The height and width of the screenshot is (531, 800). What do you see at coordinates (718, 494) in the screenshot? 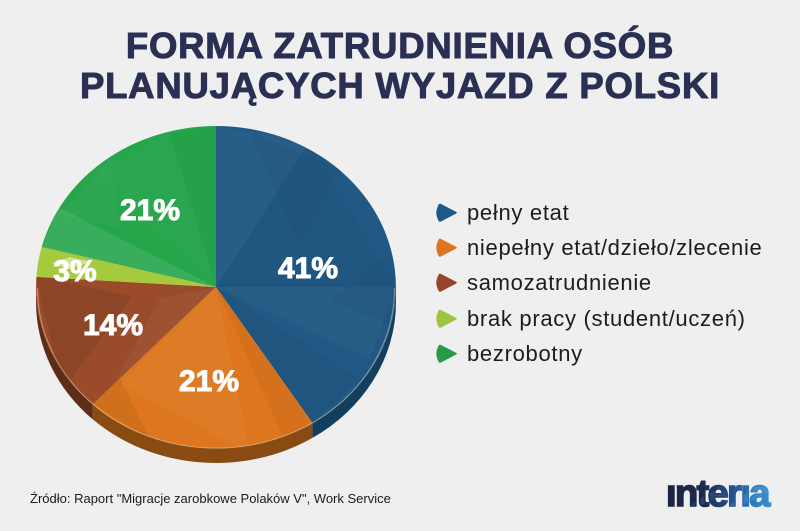
I see `svg-text: ınterıa` at bounding box center [718, 494].